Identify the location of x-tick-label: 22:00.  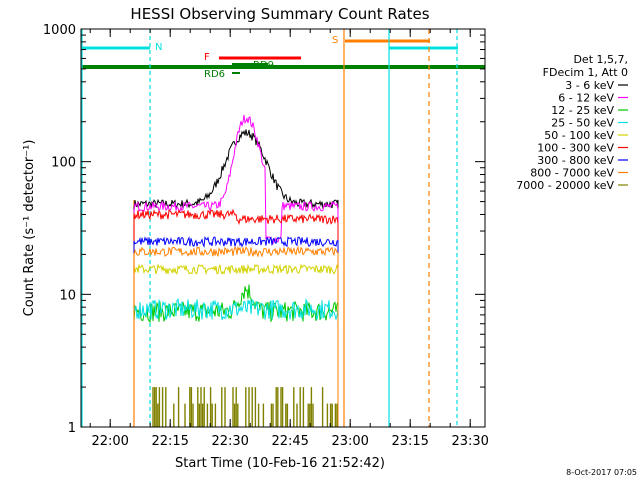
(109, 441).